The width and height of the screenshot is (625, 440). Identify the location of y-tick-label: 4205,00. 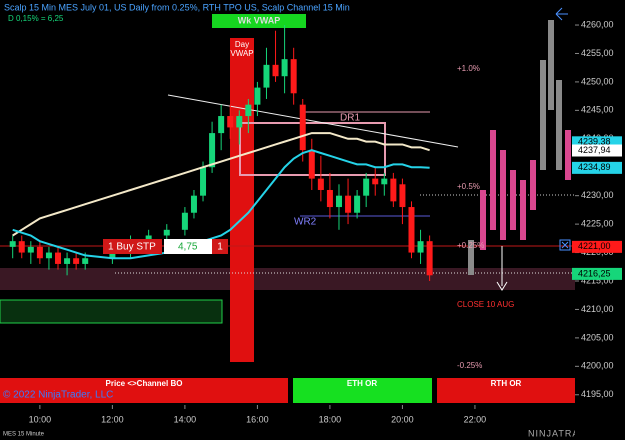
(597, 337).